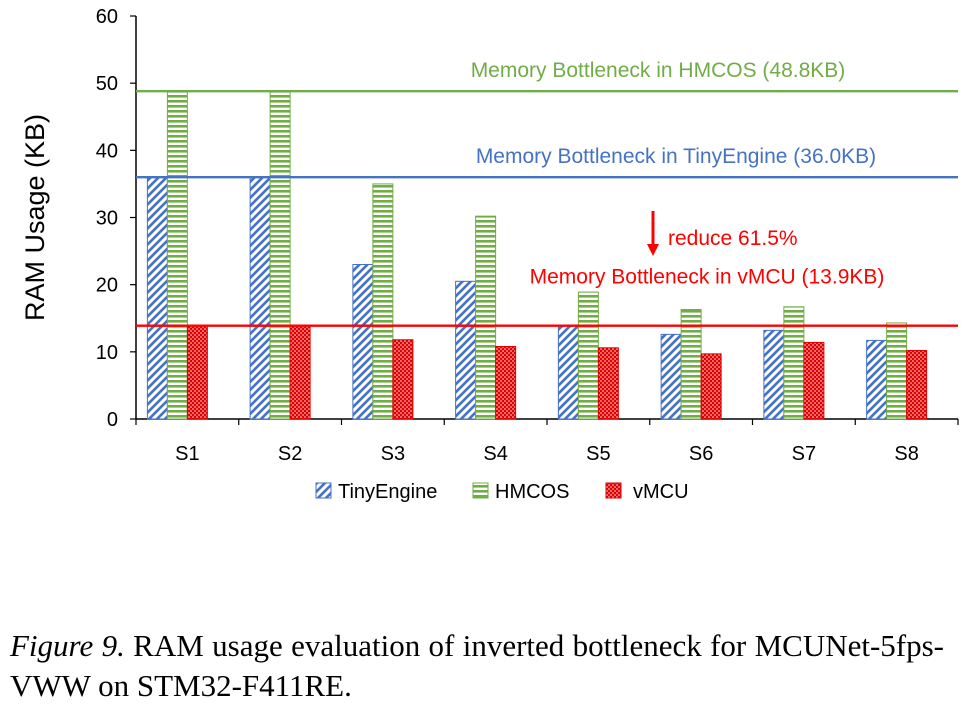 The image size is (964, 713). Describe the element at coordinates (177, 255) in the screenshot. I see `bar-hmcos-s1` at that location.